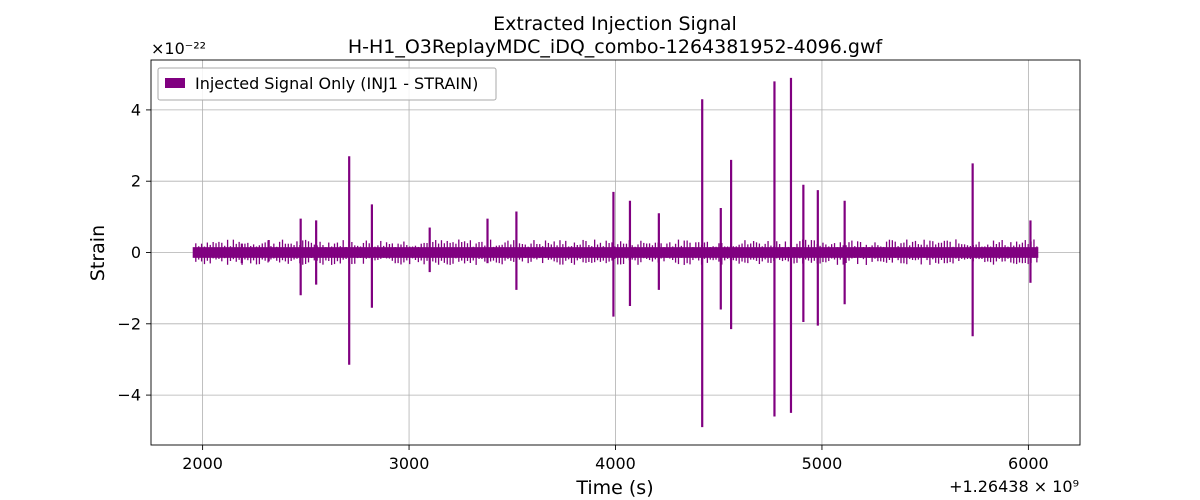 Image resolution: width=1200 pixels, height=500 pixels. I want to click on x-tick-label: 4000, so click(615, 463).